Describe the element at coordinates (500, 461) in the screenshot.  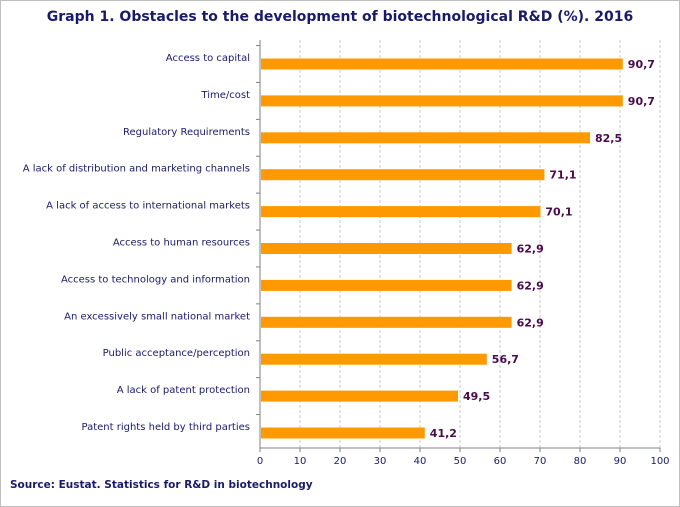
I see `x-tick-label: 60` at that location.